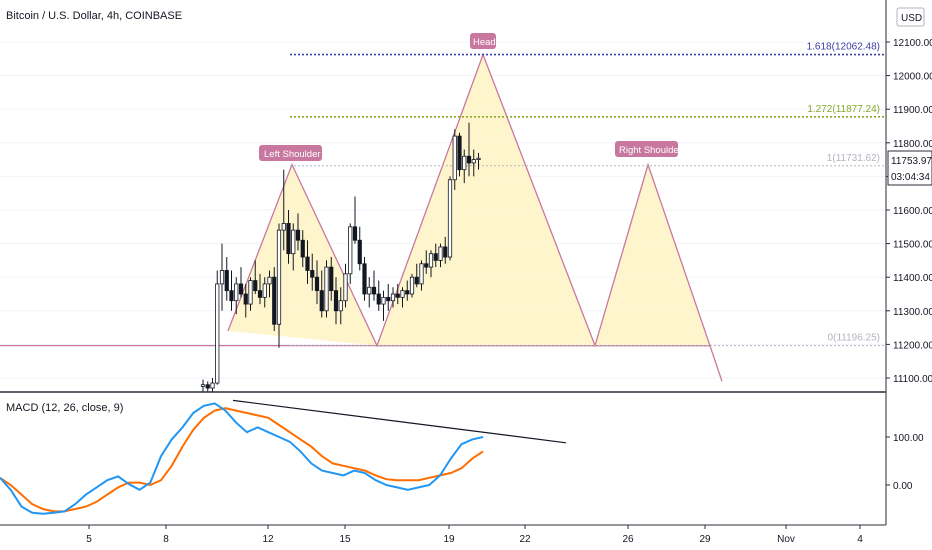 This screenshot has width=932, height=550. I want to click on time-axis, so click(466, 537).